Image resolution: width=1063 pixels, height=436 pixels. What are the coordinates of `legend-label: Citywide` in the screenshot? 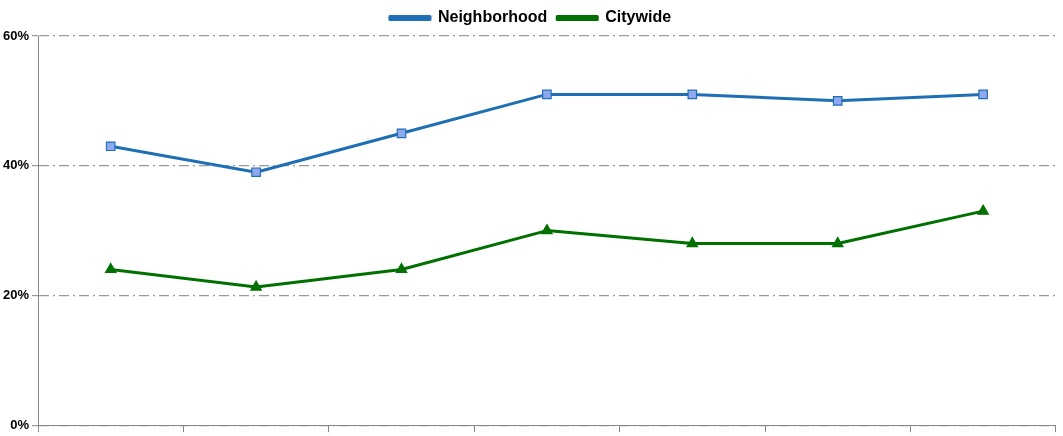 It's located at (638, 17).